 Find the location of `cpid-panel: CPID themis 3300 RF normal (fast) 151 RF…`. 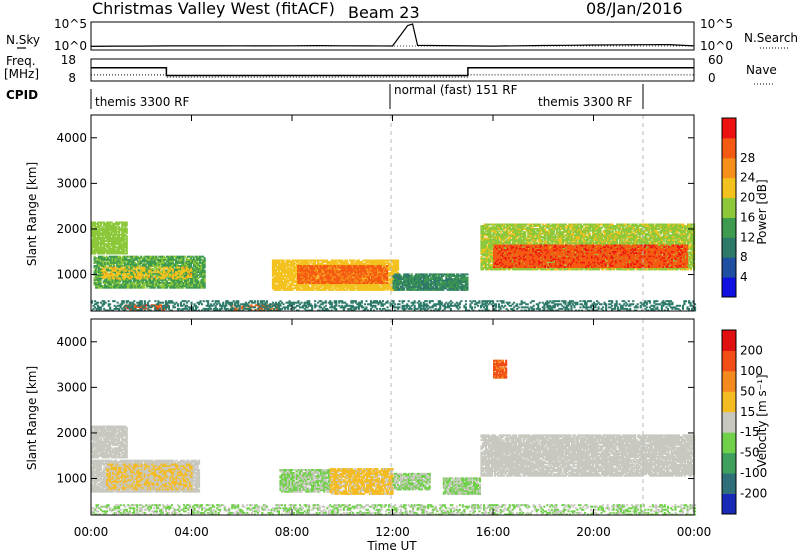

cpid-panel: CPID themis 3300 RF normal (fast) 151 RF… is located at coordinates (325, 96).